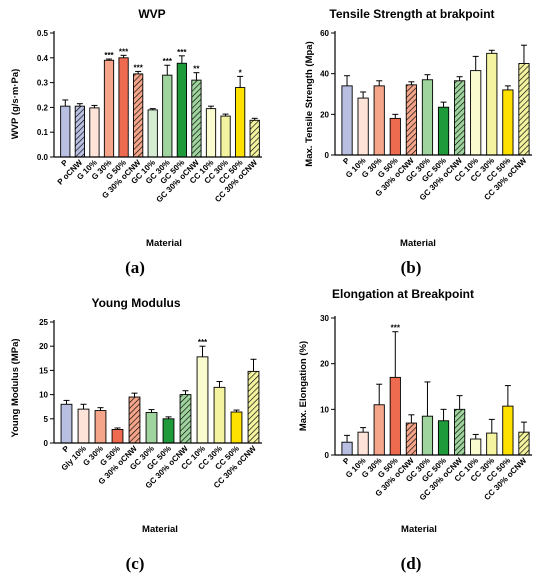 Image resolution: width=550 pixels, height=577 pixels. I want to click on panel-label: (d), so click(411, 563).